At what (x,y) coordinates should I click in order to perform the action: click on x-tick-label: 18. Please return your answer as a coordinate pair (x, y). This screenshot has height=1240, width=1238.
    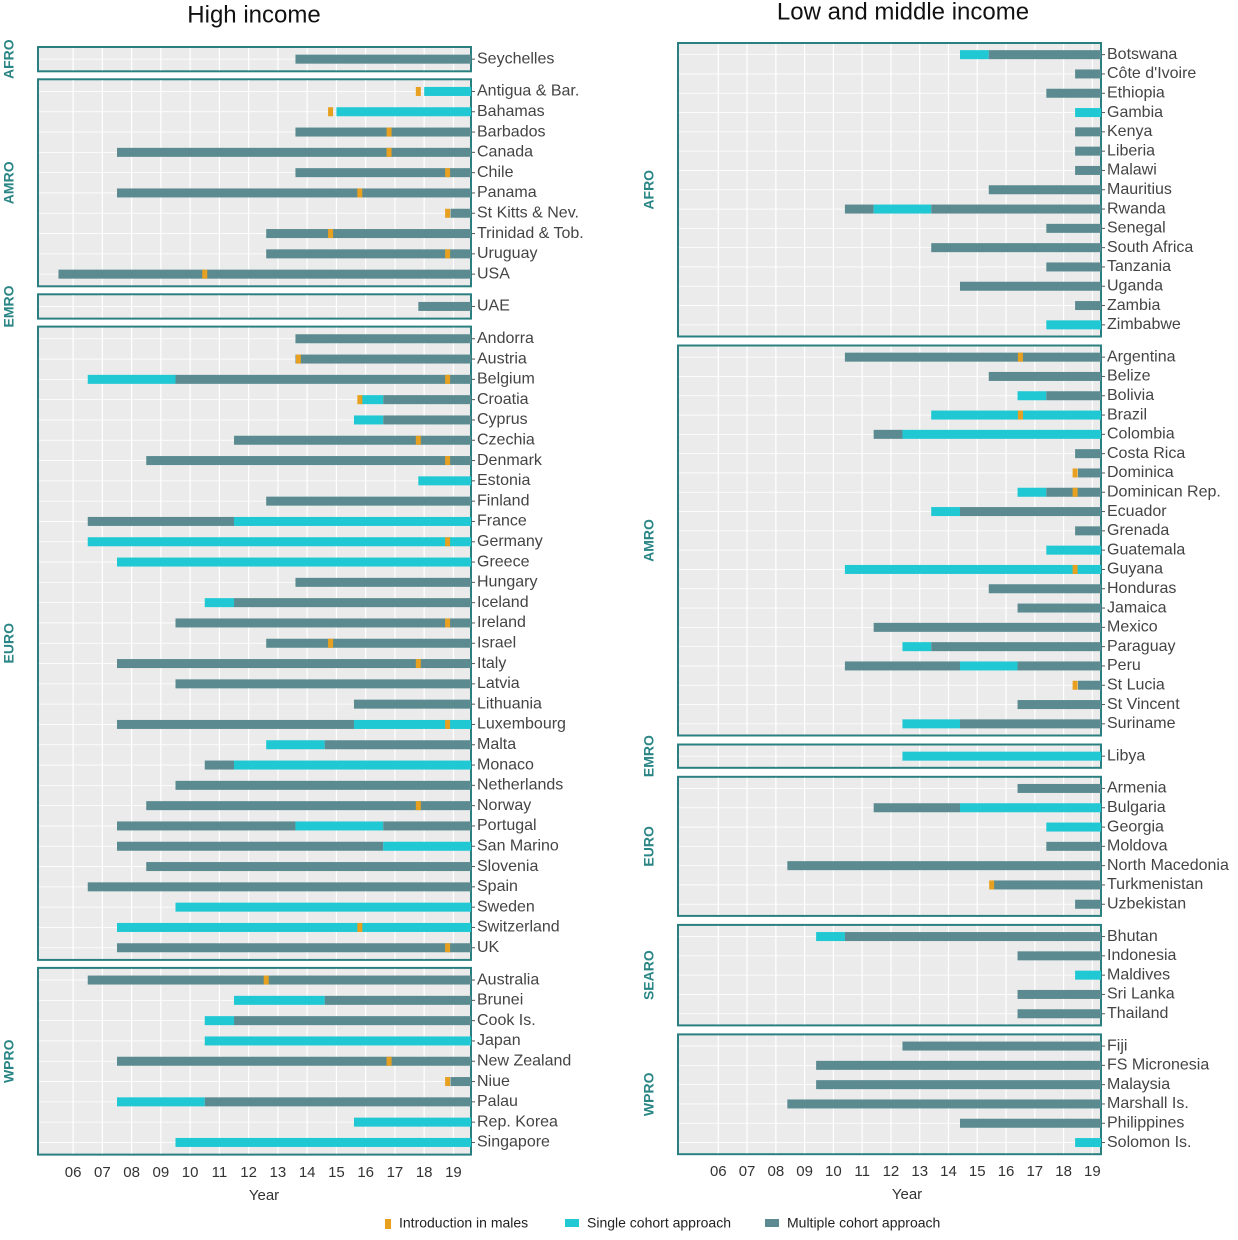
    Looking at the image, I should click on (1063, 1171).